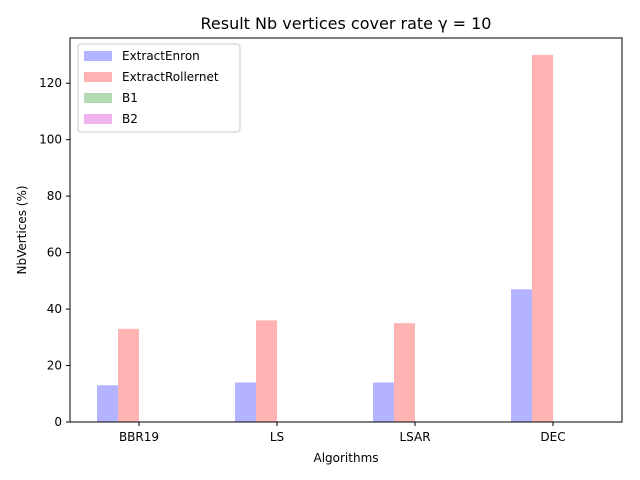  I want to click on bar-extractrollernet-ls, so click(266, 371).